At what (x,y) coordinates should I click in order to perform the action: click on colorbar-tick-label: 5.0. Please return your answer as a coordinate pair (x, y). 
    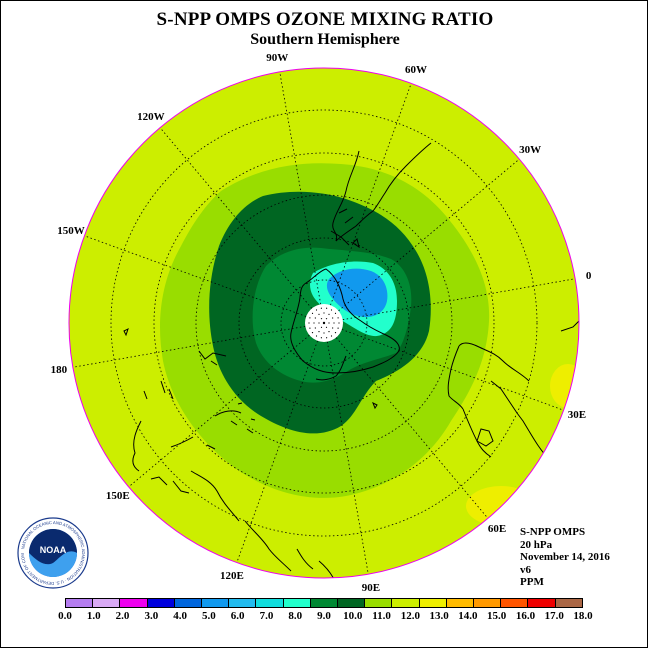
    Looking at the image, I should click on (209, 616).